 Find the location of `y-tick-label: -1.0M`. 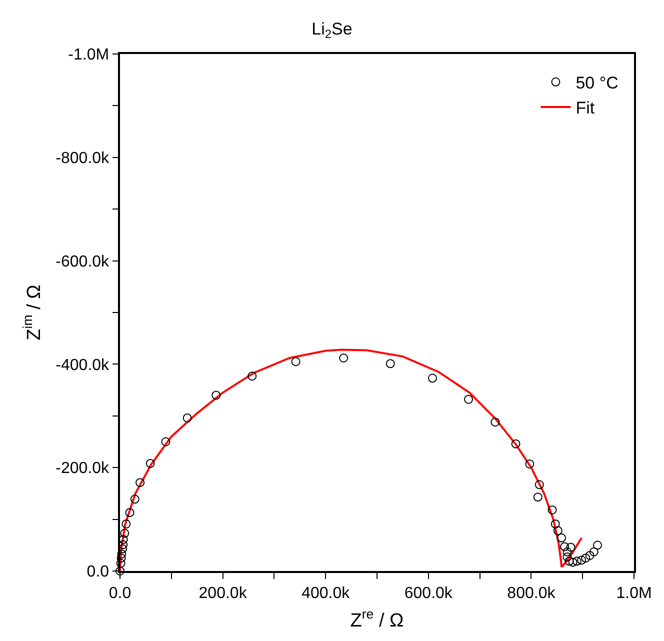

y-tick-label: -1.0M is located at coordinates (89, 55).